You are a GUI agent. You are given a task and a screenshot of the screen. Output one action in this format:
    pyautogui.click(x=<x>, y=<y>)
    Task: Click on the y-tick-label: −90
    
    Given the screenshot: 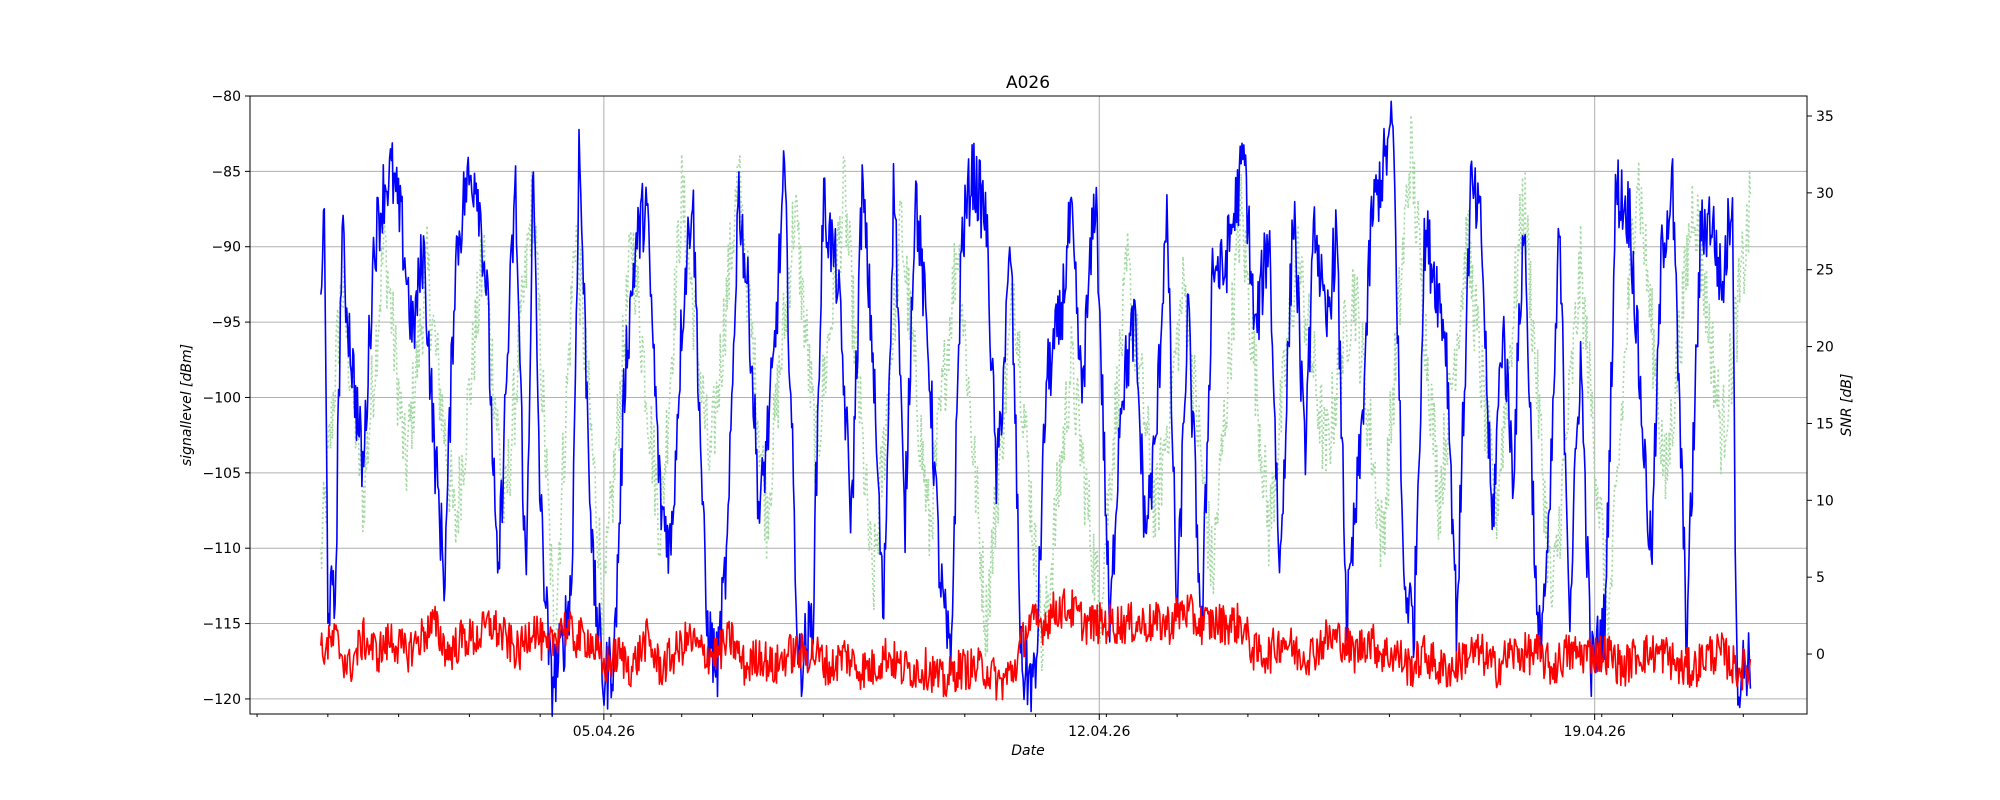 What is the action you would take?
    pyautogui.click(x=226, y=248)
    